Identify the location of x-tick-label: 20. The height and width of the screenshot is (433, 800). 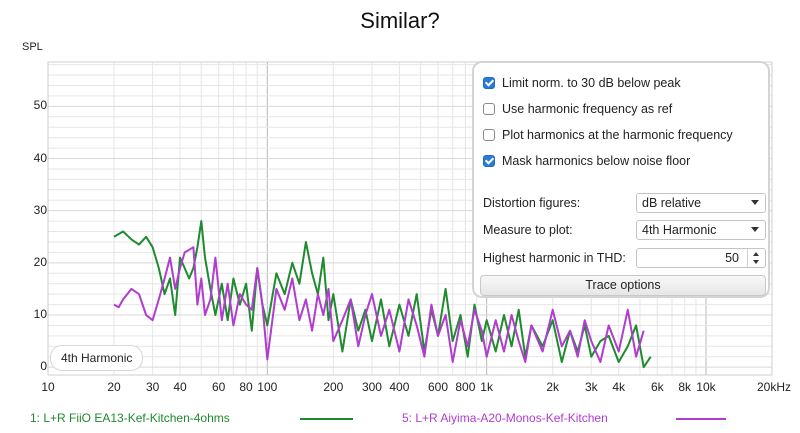
(114, 387).